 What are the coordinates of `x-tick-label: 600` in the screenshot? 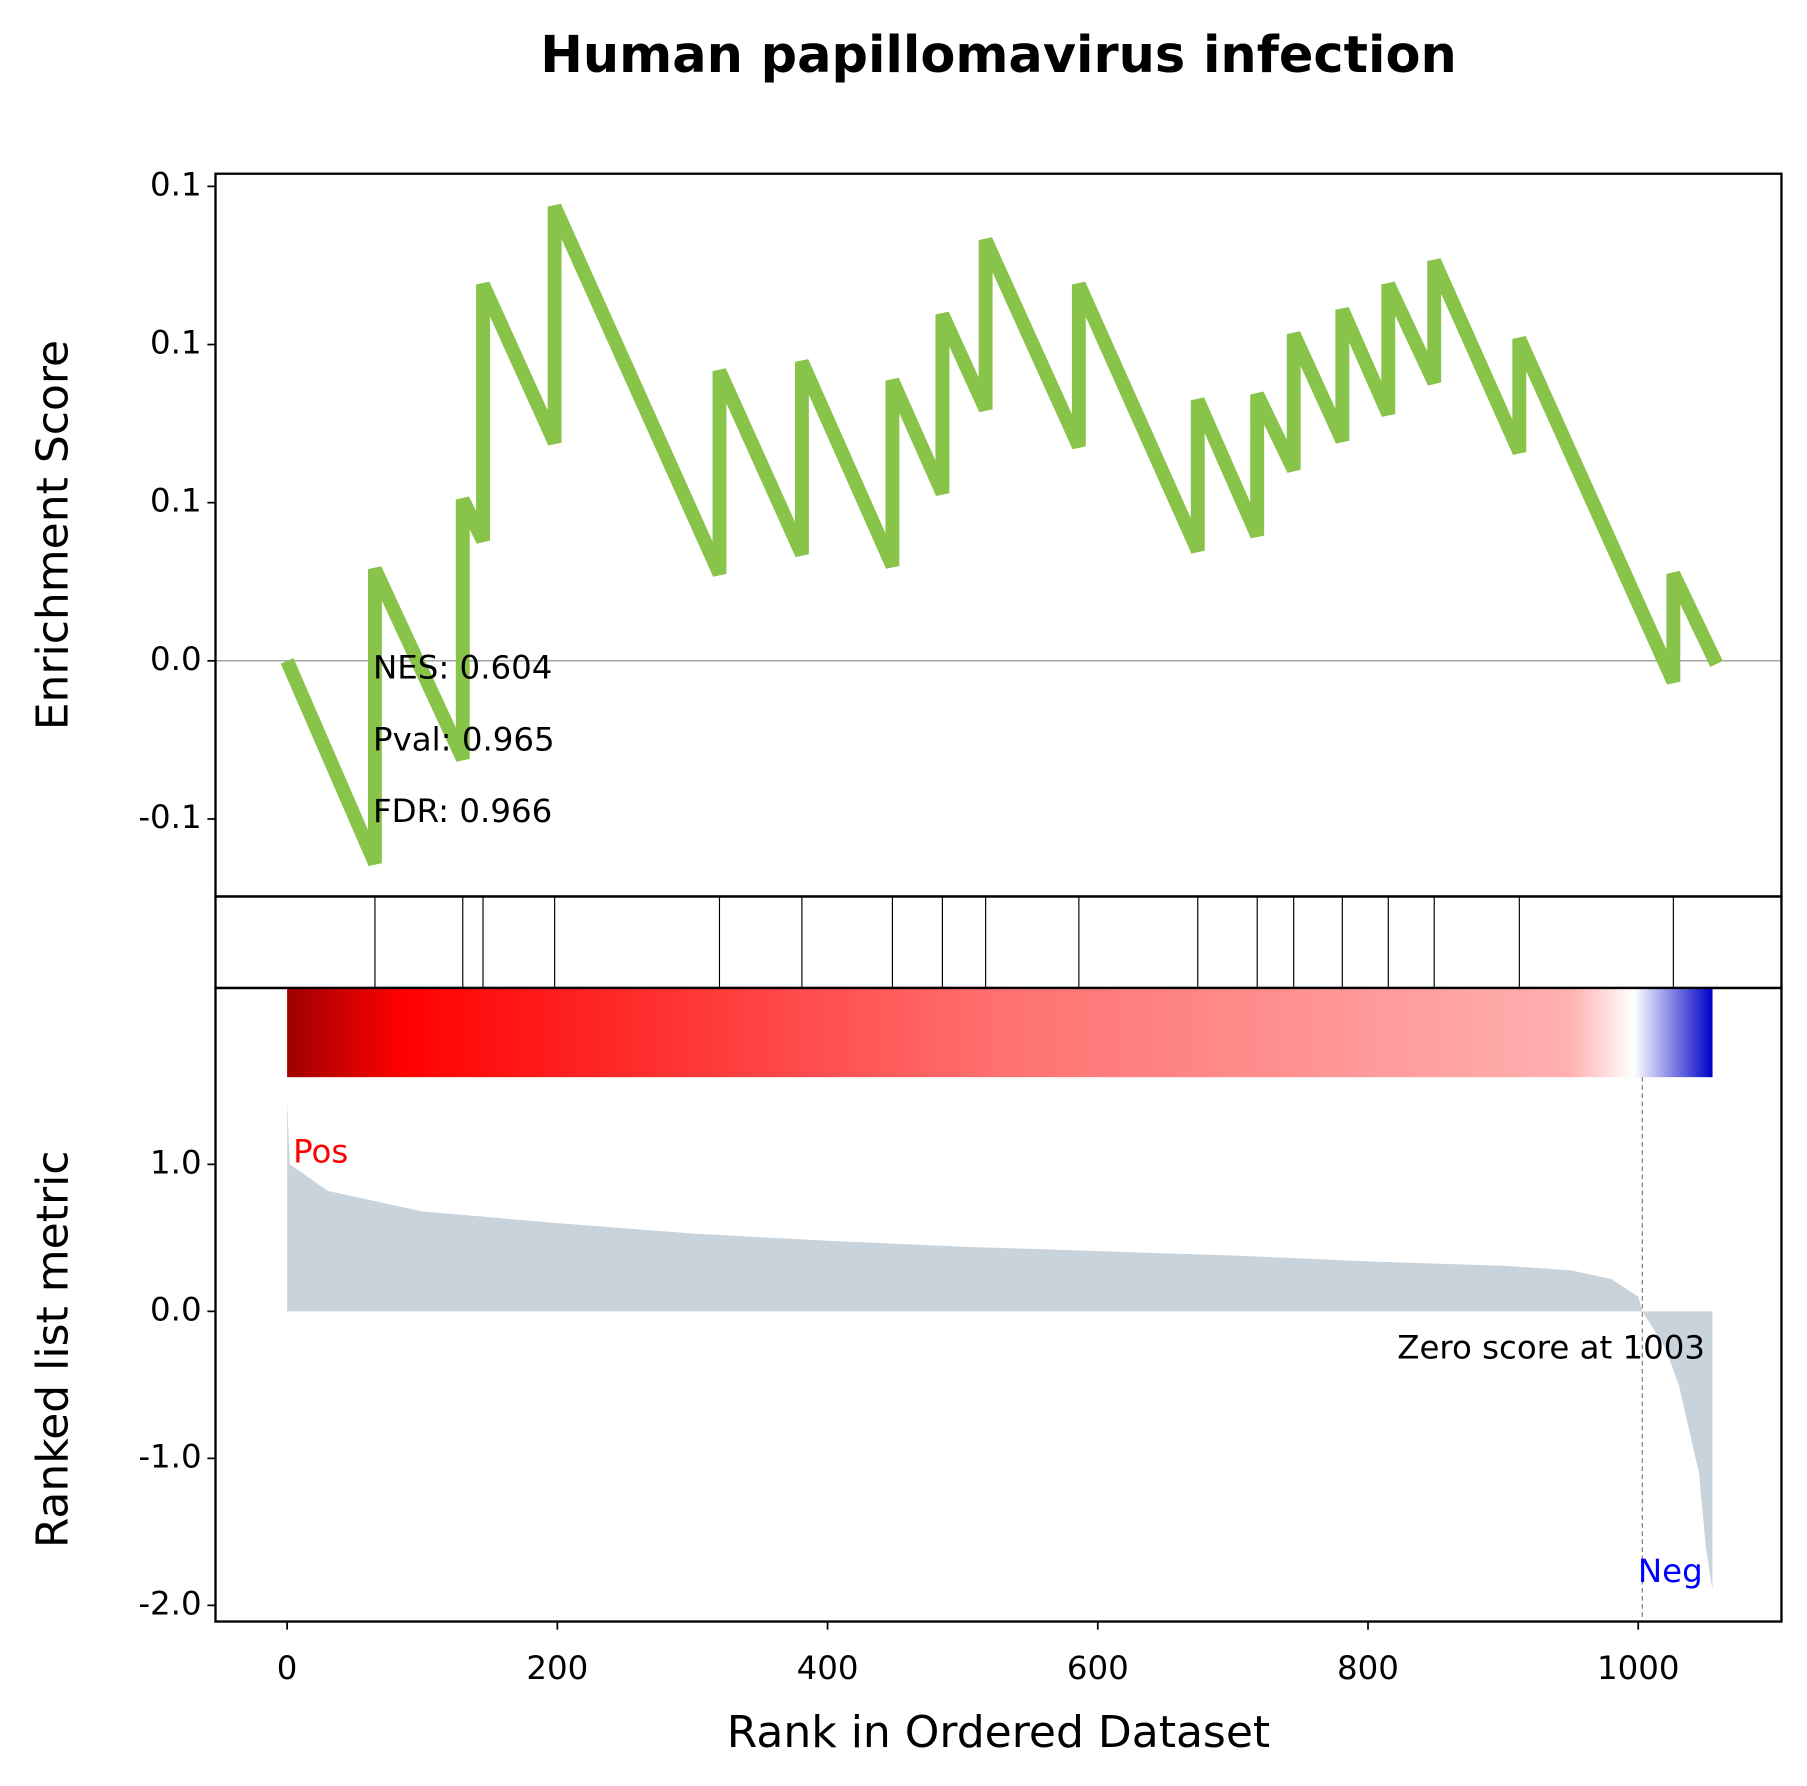 It's located at (1098, 1668).